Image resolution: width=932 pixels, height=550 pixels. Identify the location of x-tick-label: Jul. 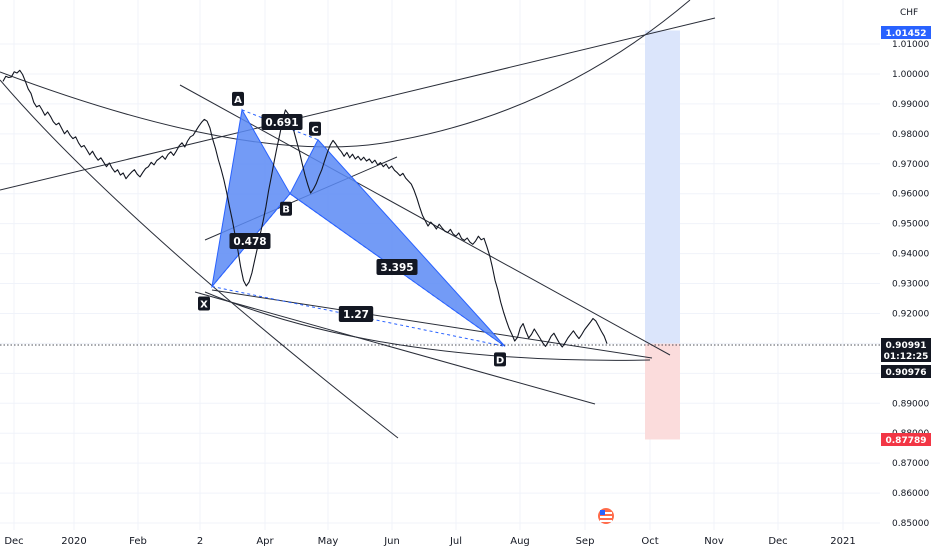
(455, 541).